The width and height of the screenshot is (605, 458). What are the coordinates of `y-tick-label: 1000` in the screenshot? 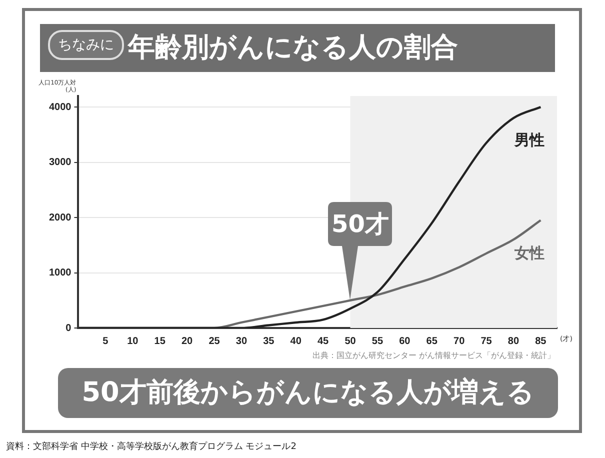 It's located at (60, 273).